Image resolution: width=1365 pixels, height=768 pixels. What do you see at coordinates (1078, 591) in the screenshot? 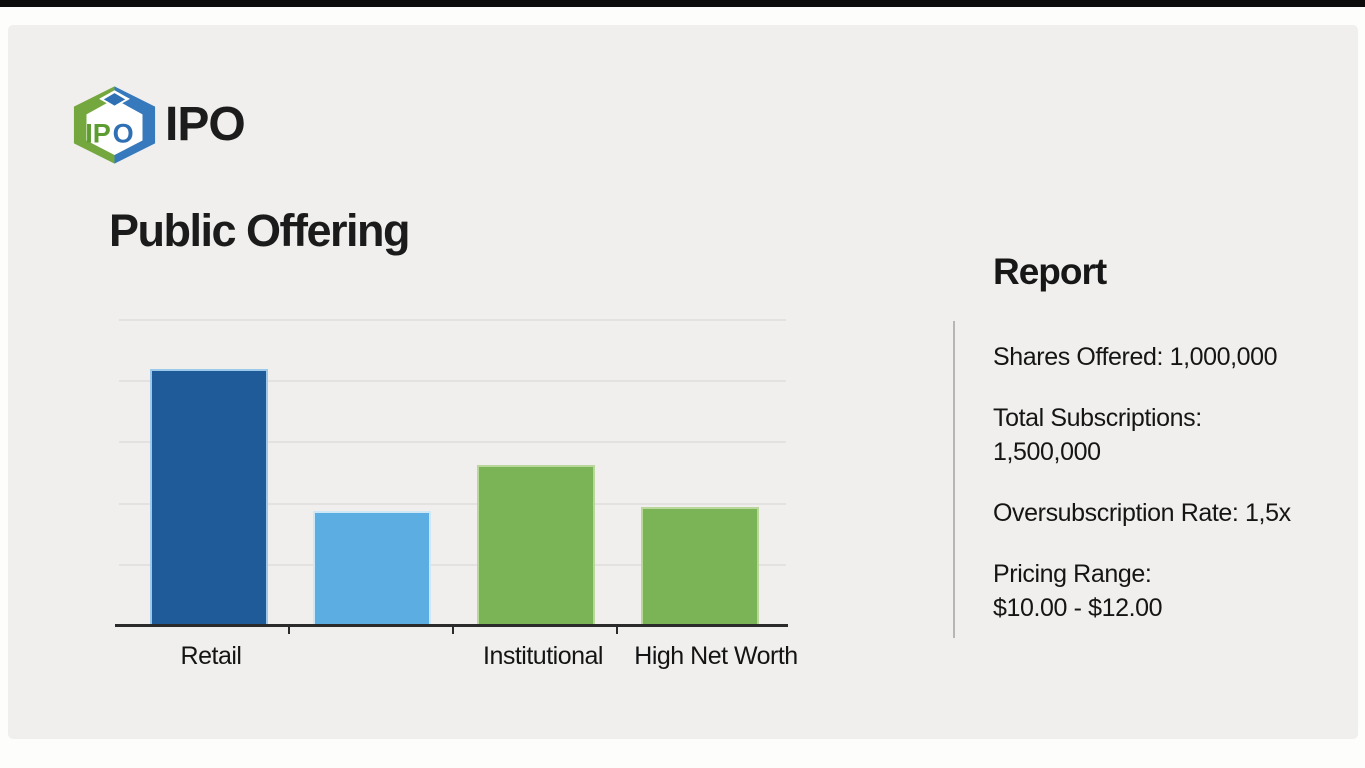
I see `report-item-pricing-range: Pricing Range: $10.00 - $12.00` at bounding box center [1078, 591].